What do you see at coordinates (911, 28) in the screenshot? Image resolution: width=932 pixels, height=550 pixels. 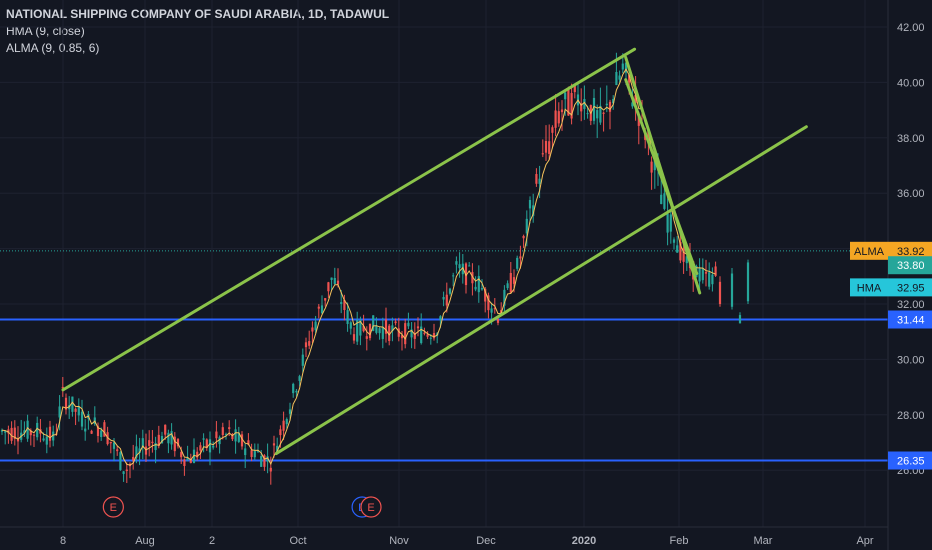 I see `y-tick-label: 42.00` at bounding box center [911, 28].